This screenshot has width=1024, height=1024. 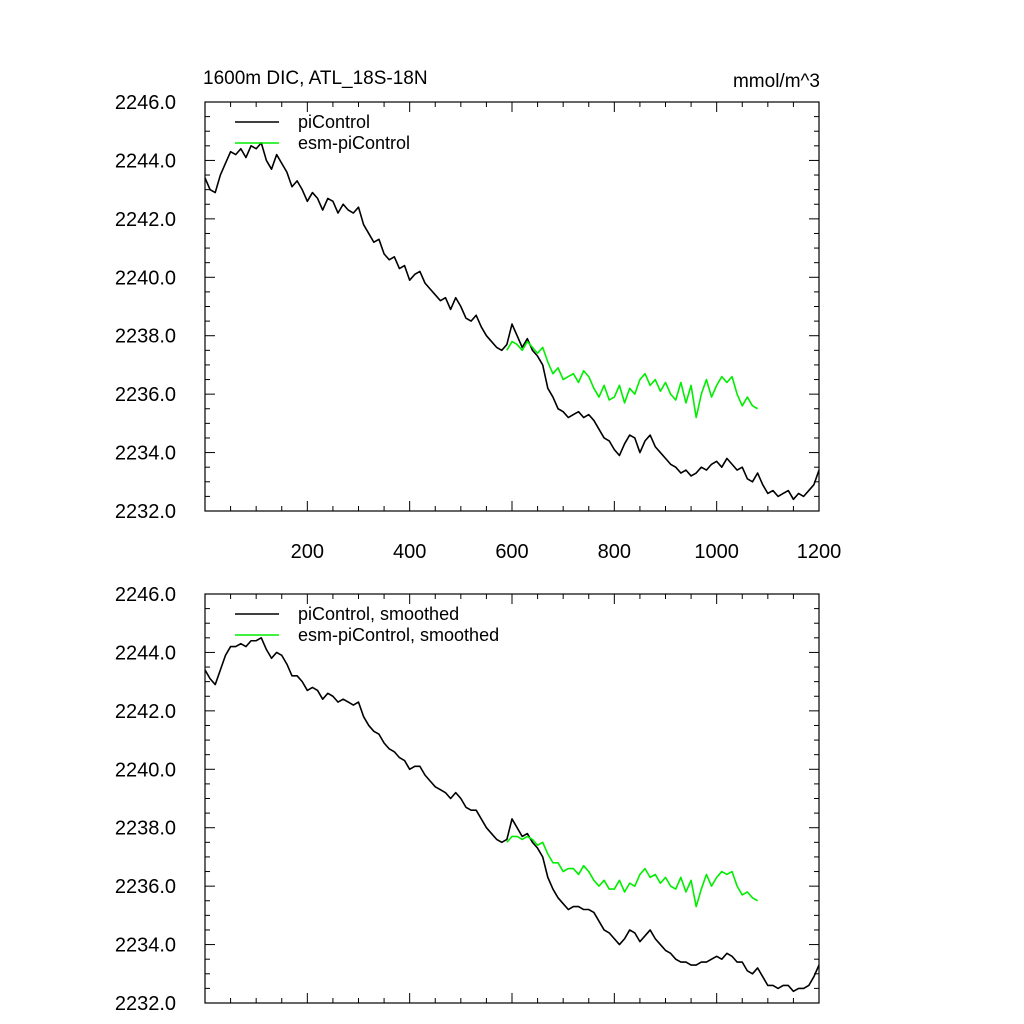 I want to click on units-label: mmol/m^3, so click(x=776, y=81).